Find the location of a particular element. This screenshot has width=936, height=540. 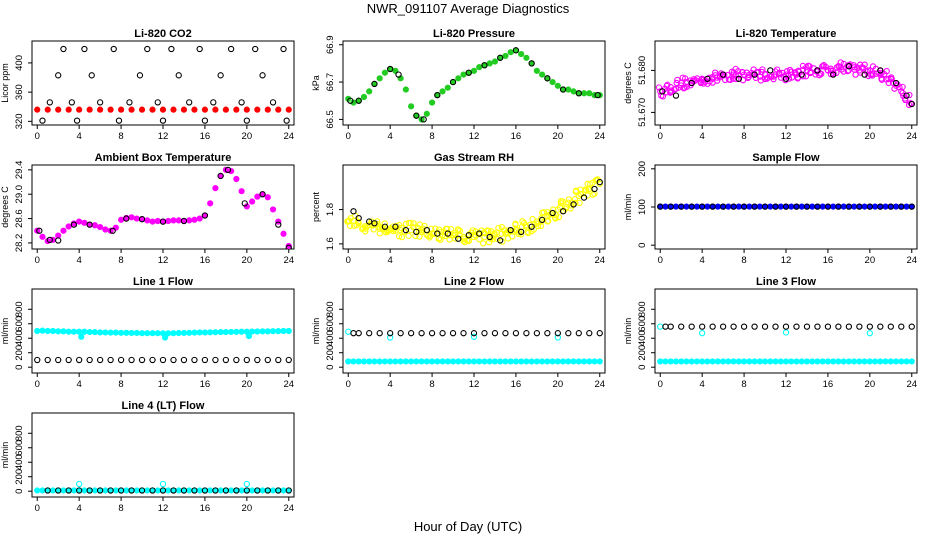

y-axis-label: ml/min is located at coordinates (316, 331).